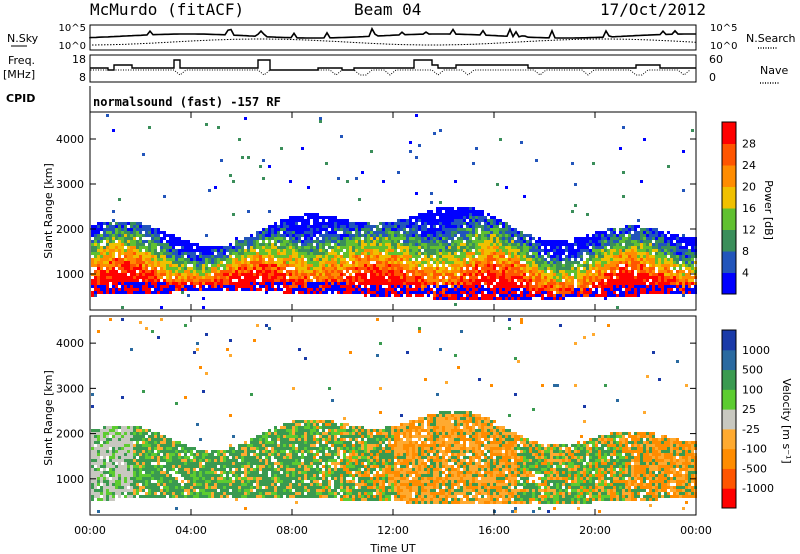 The height and width of the screenshot is (554, 800). Describe the element at coordinates (653, 9) in the screenshot. I see `date-title: 17/Oct/2012` at that location.